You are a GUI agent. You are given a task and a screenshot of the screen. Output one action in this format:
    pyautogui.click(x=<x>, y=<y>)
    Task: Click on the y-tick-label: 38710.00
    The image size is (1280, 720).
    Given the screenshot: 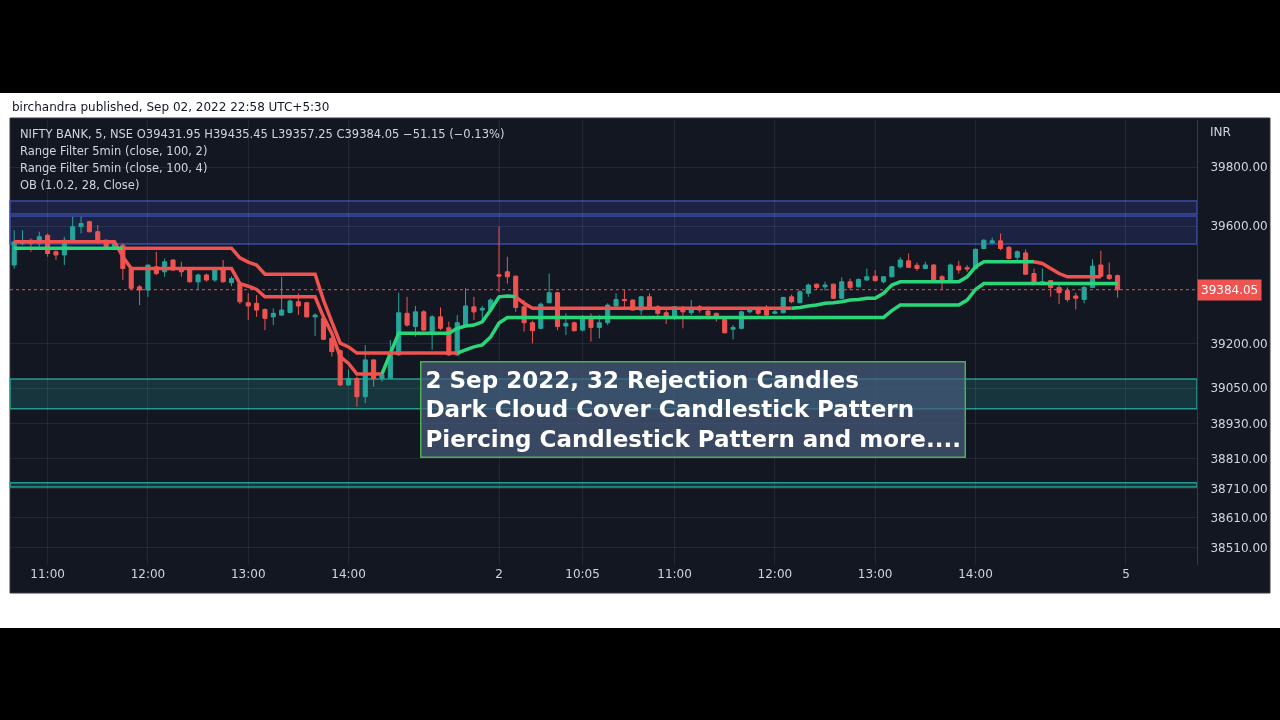 What is the action you would take?
    pyautogui.click(x=1239, y=488)
    